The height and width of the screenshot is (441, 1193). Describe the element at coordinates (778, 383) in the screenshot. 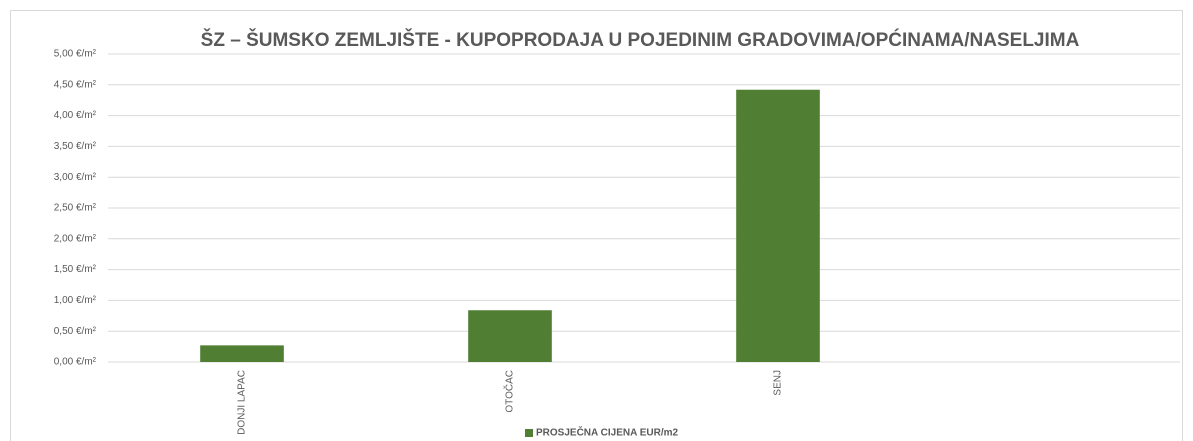

I see `x-tick-label: SENJ` at that location.